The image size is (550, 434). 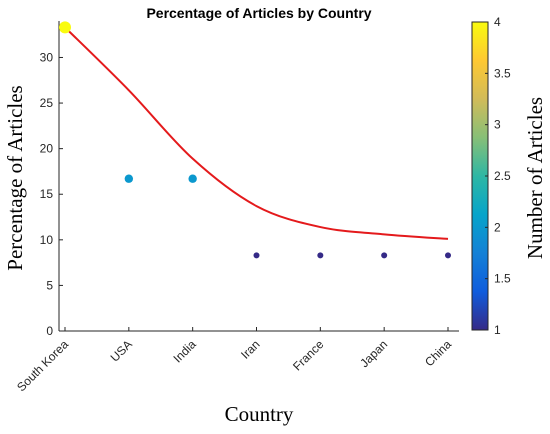 What do you see at coordinates (497, 22) in the screenshot?
I see `colorbar-tick-label: 4` at bounding box center [497, 22].